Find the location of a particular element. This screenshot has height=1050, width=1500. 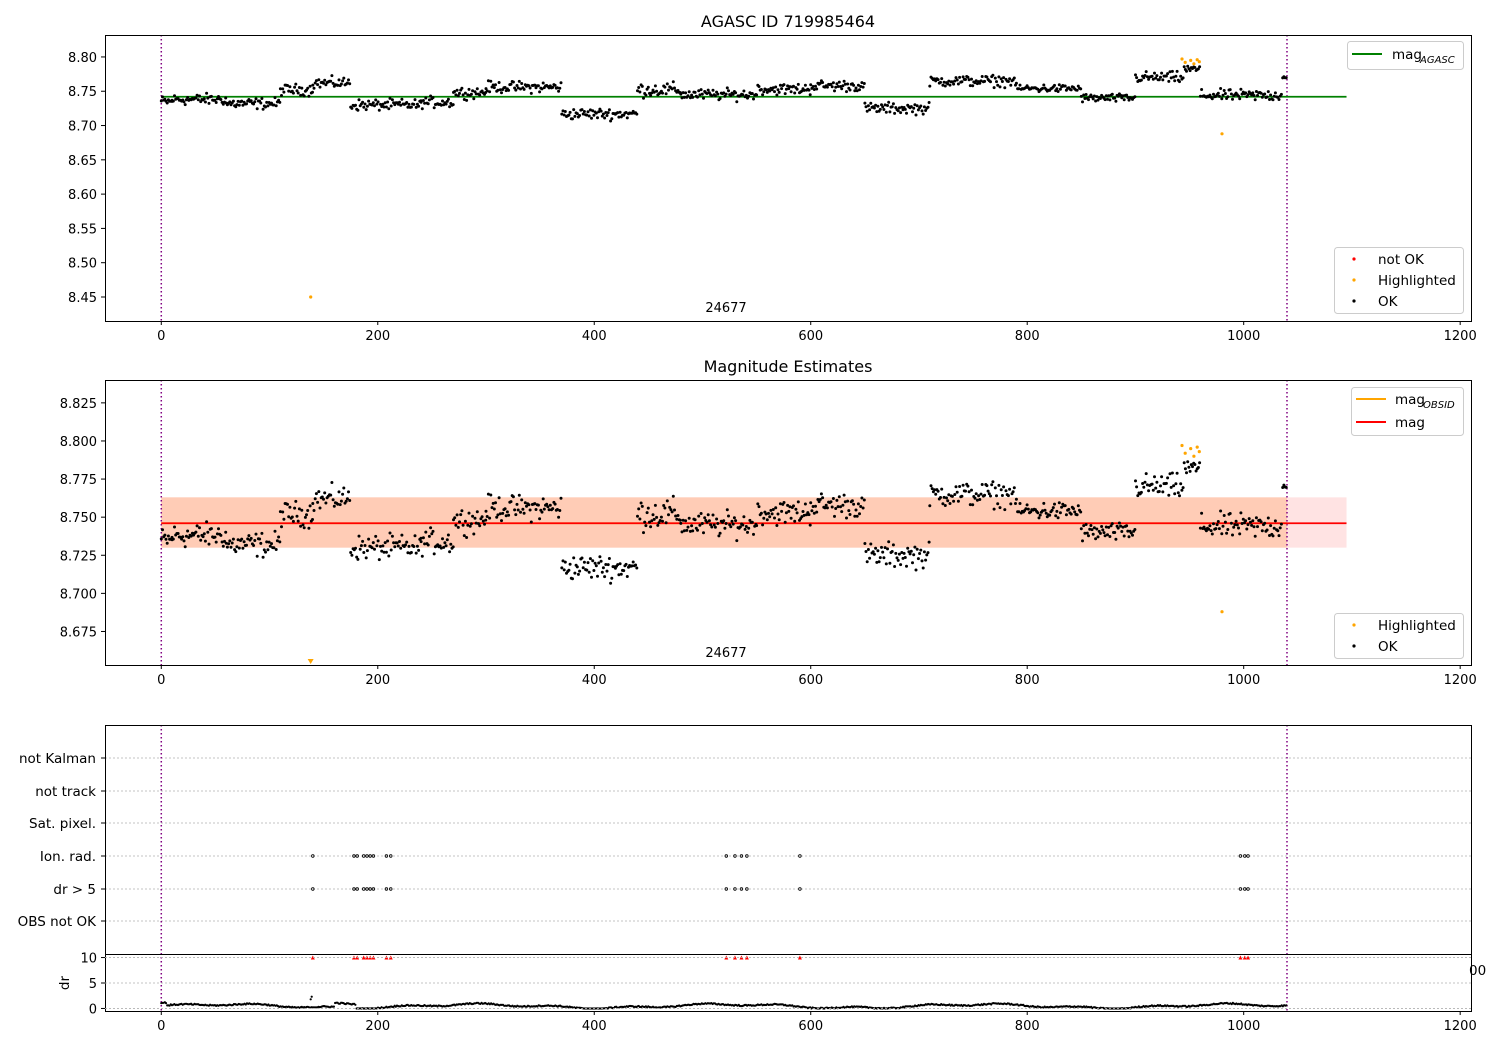

flag-point is located at coordinates (354, 889).